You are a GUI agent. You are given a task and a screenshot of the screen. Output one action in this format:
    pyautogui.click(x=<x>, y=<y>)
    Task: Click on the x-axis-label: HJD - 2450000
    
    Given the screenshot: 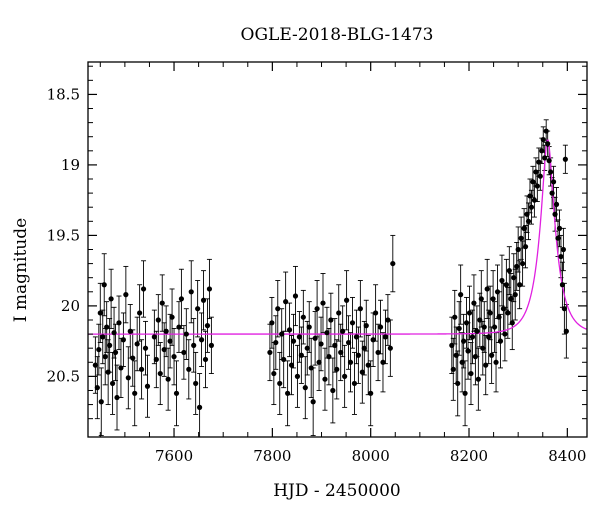 What is the action you would take?
    pyautogui.click(x=337, y=491)
    